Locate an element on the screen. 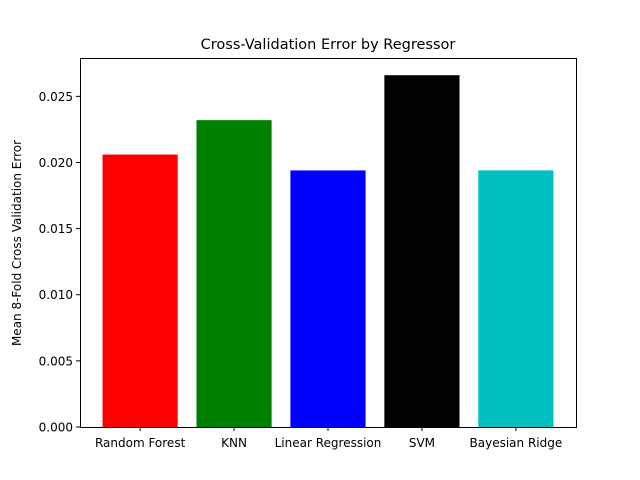 This screenshot has width=640, height=480. y-tick-label: 0.005 is located at coordinates (56, 361).